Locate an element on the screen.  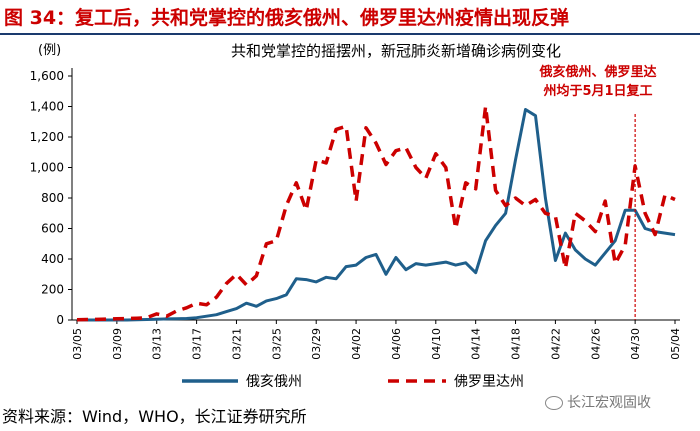
x-tick-label: 04/06 is located at coordinates (396, 344).